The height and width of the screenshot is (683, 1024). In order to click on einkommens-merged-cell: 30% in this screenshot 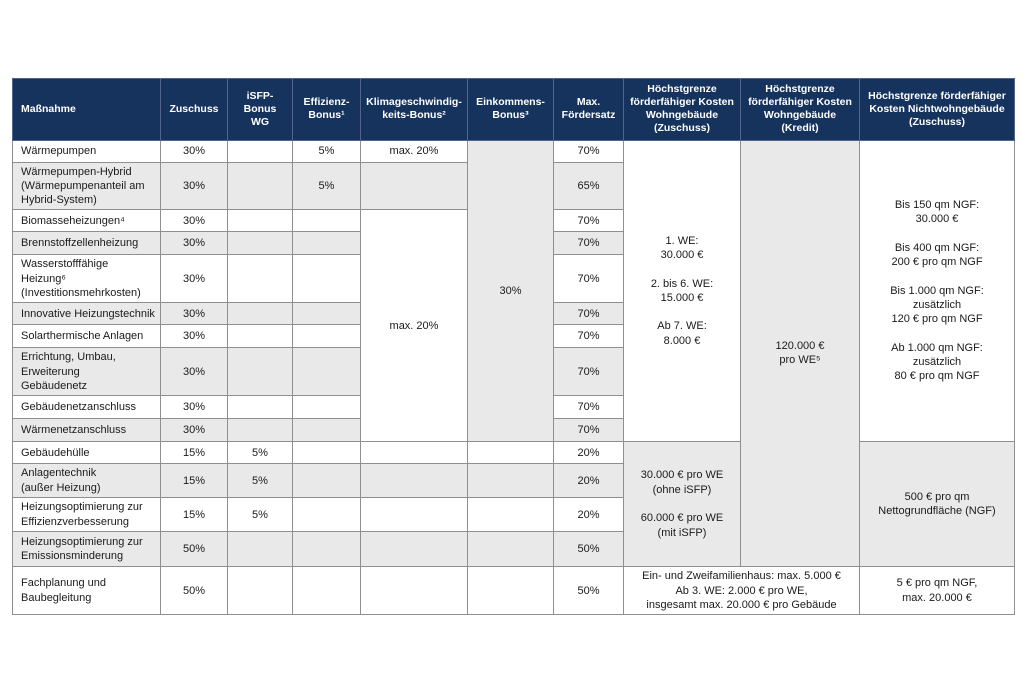, I will do `click(510, 291)`.